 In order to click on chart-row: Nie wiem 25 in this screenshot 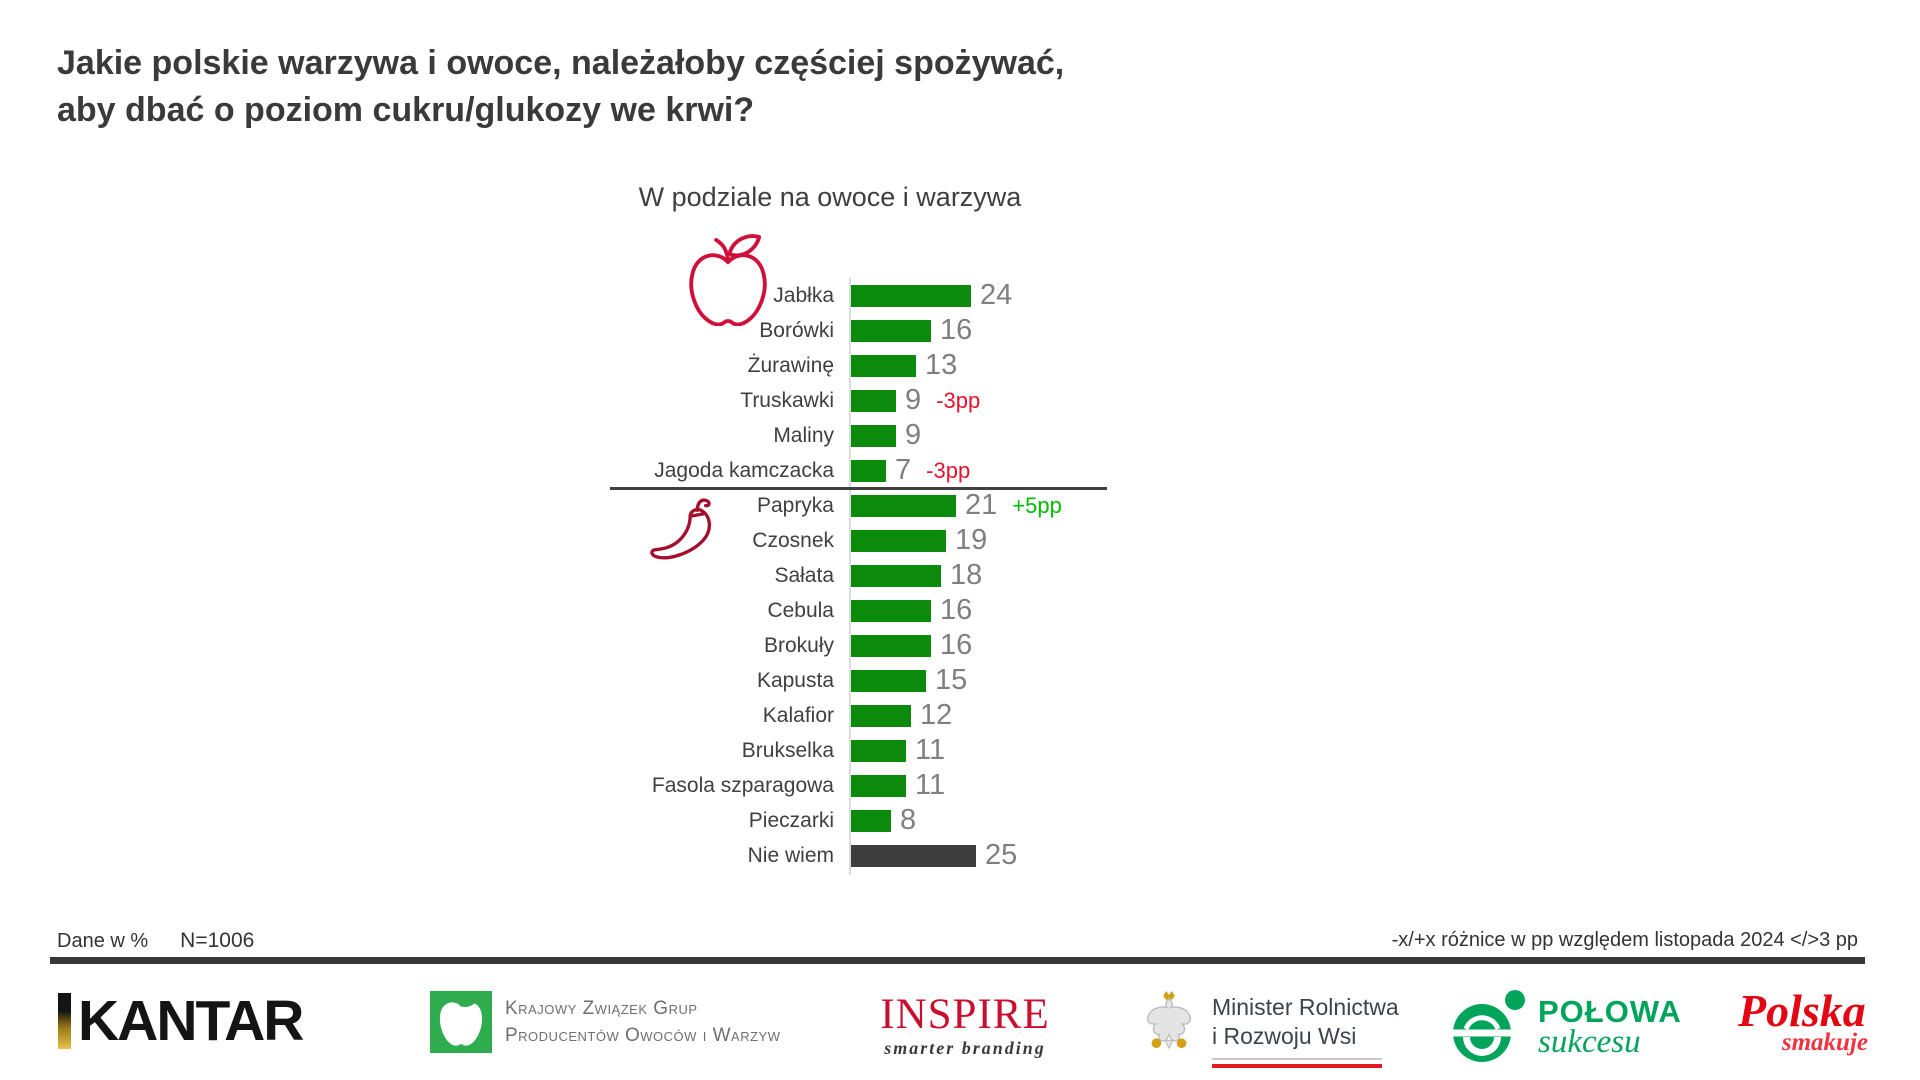, I will do `click(950, 855)`.